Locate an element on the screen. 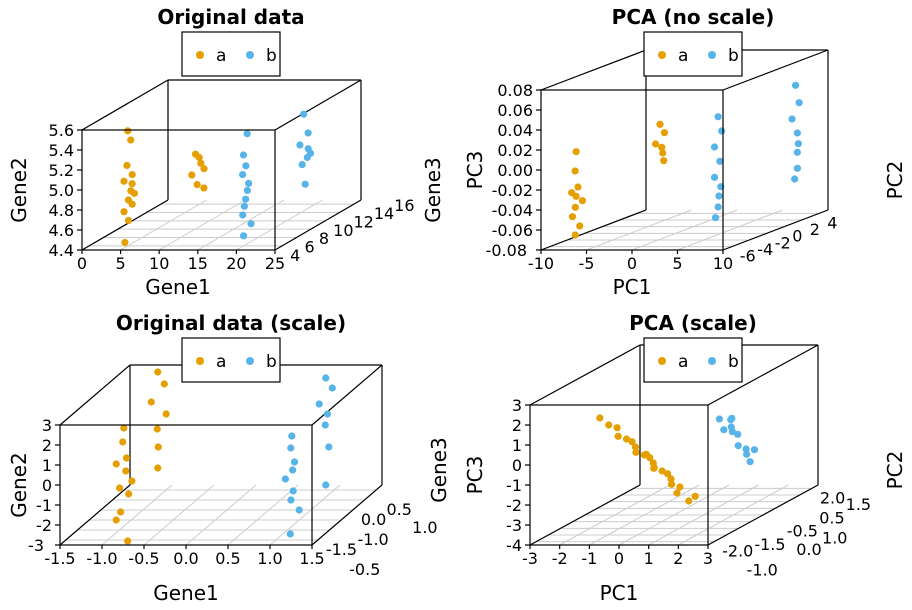  x-tick-label: 3 is located at coordinates (708, 558).